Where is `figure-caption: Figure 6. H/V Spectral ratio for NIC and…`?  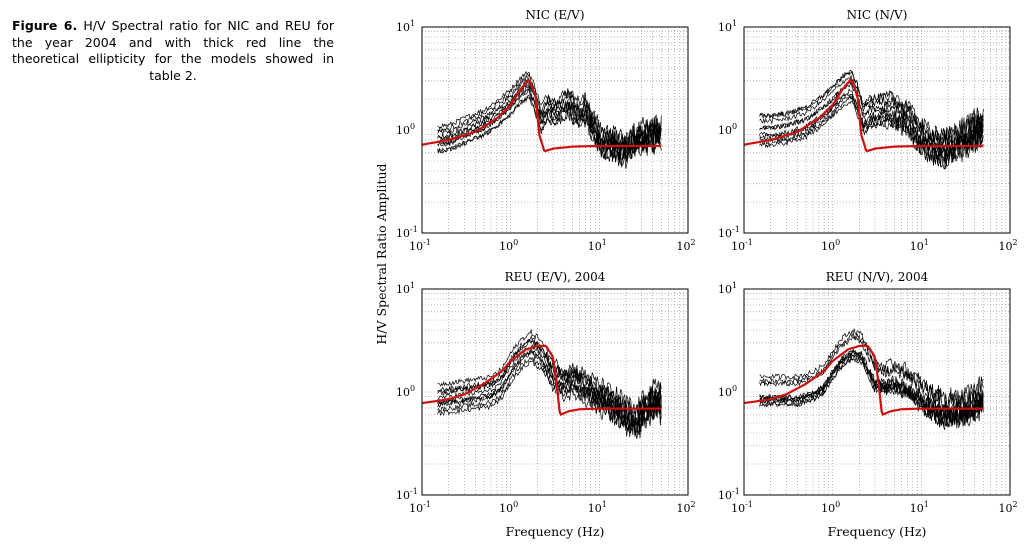
figure-caption: Figure 6. H/V Spectral ratio for NIC and… is located at coordinates (173, 51).